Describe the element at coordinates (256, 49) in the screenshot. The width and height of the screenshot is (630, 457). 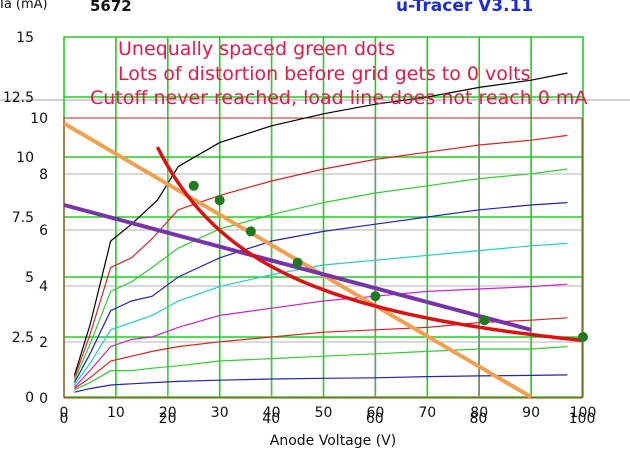
I see `annotation-1: Unequally spaced green dots` at that location.